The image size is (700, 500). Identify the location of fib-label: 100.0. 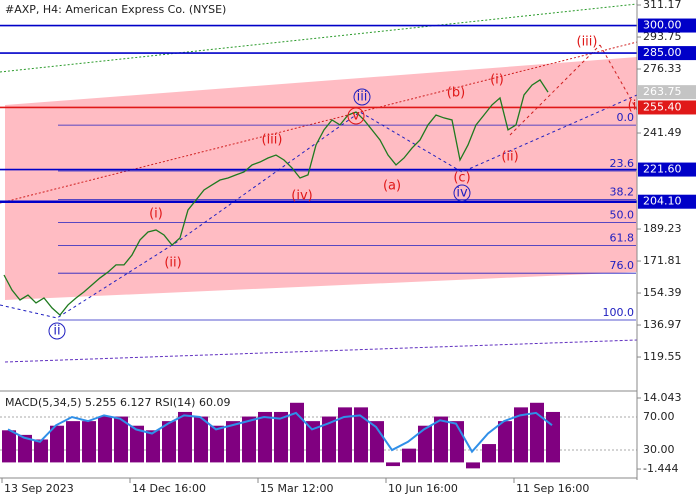
(619, 312).